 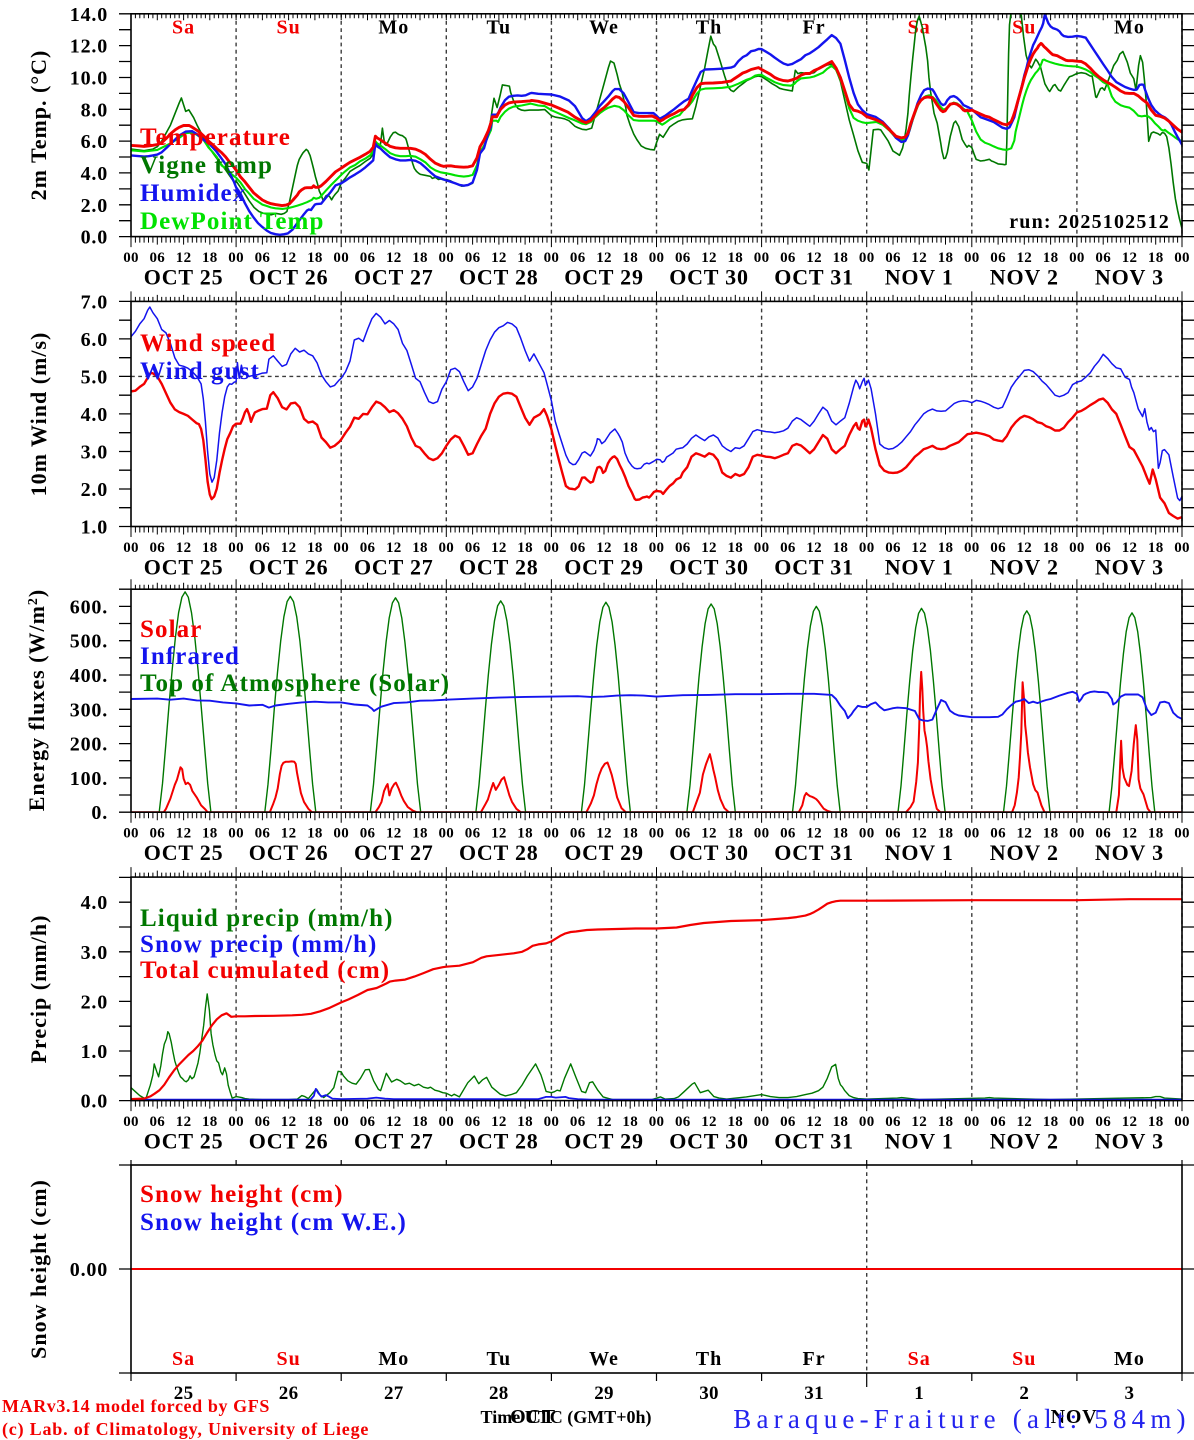 I want to click on svg-text: 6.0, so click(x=94, y=142).